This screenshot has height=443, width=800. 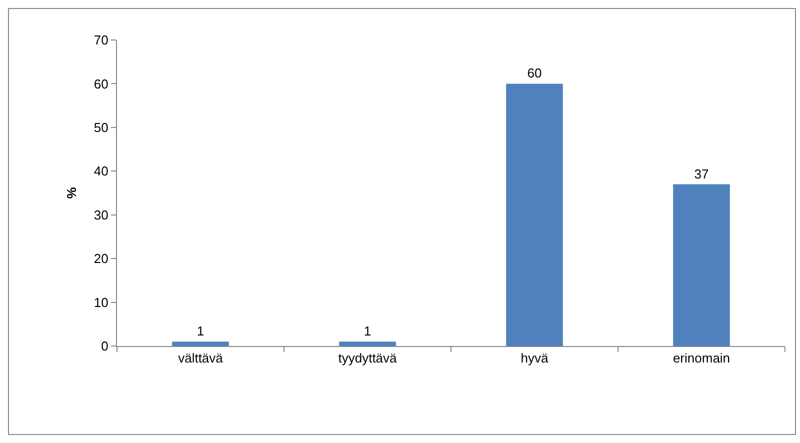 I want to click on data-label: 37, so click(x=701, y=174).